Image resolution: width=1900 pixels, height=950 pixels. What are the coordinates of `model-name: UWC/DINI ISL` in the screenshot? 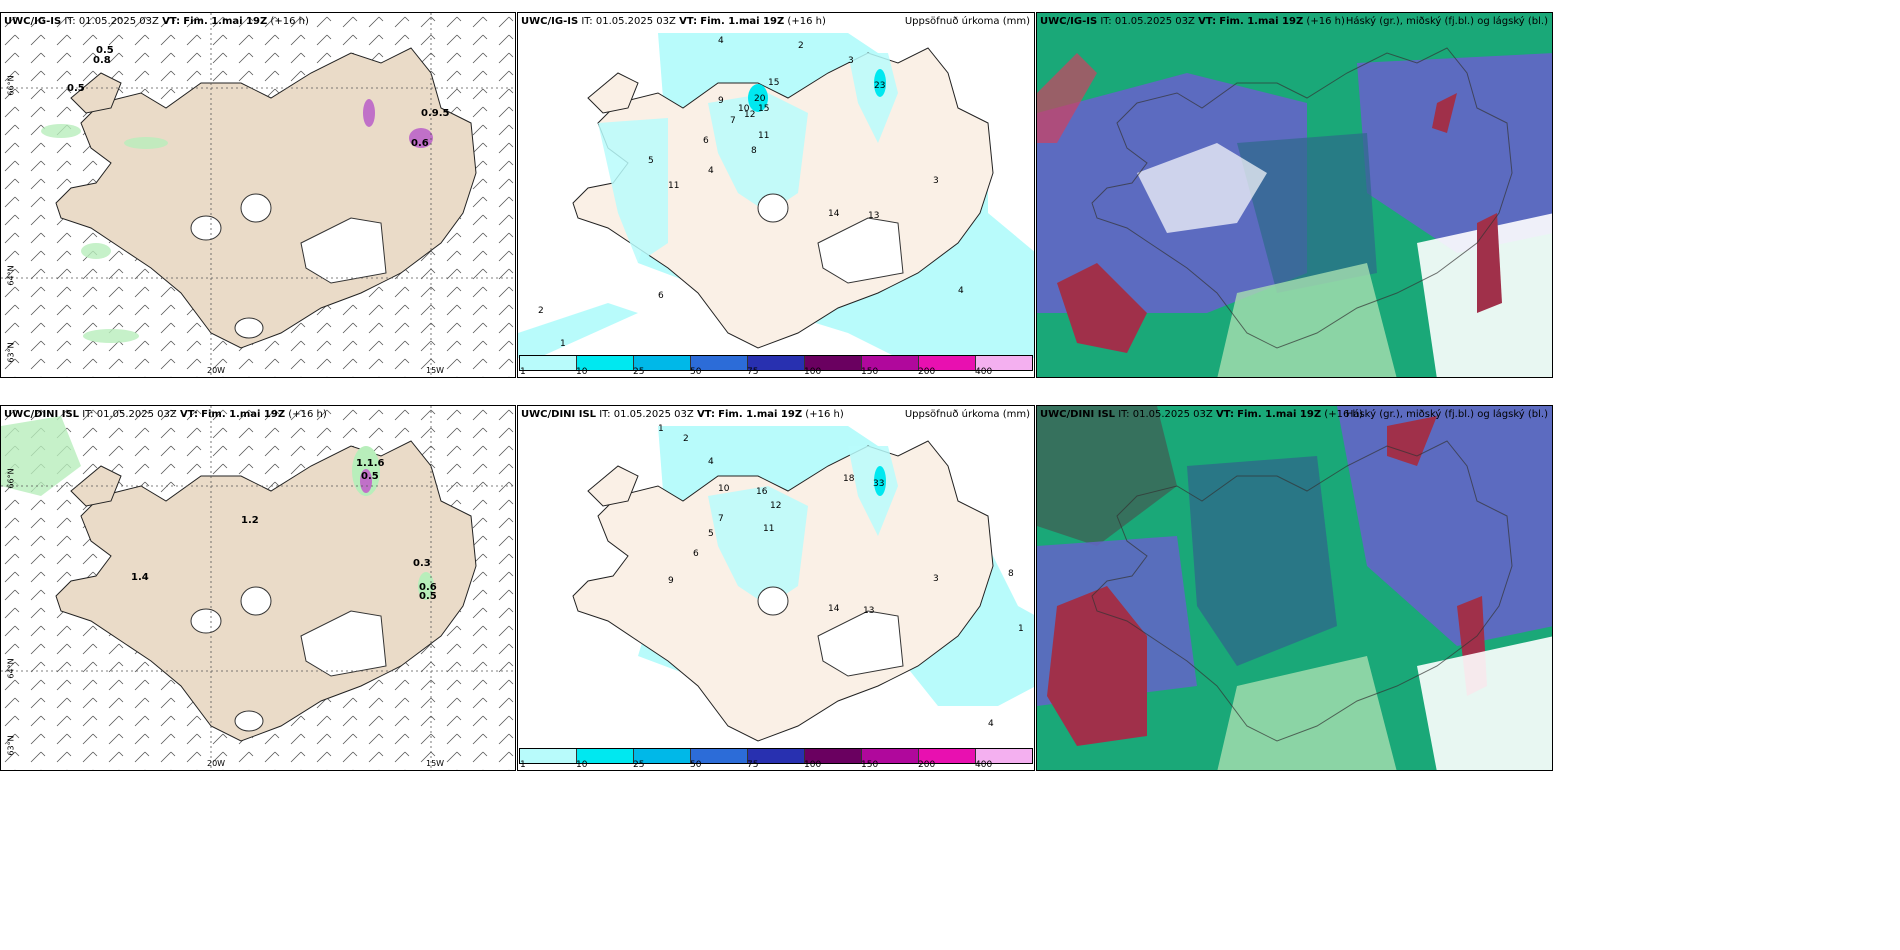 It's located at (559, 414).